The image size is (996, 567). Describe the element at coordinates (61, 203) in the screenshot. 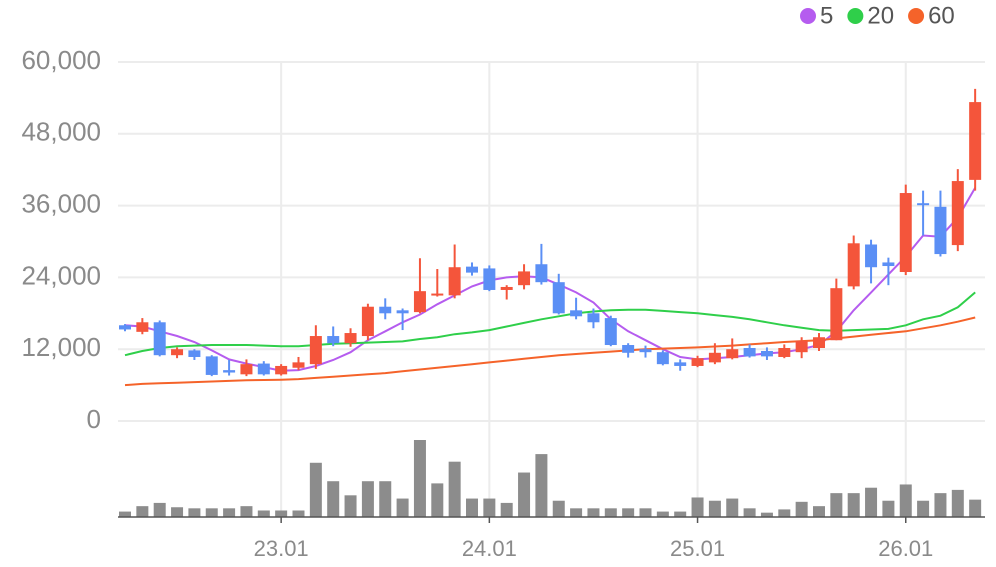

I see `y-tick-label: 36,000` at that location.